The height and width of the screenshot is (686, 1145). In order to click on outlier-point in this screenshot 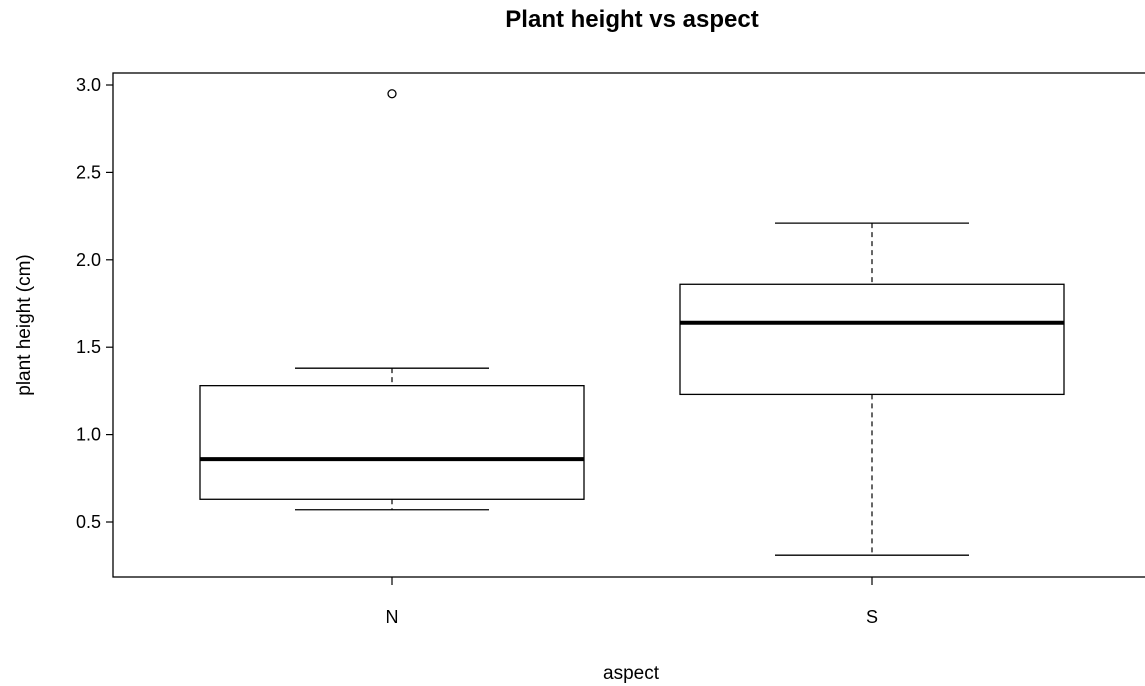, I will do `click(392, 94)`.